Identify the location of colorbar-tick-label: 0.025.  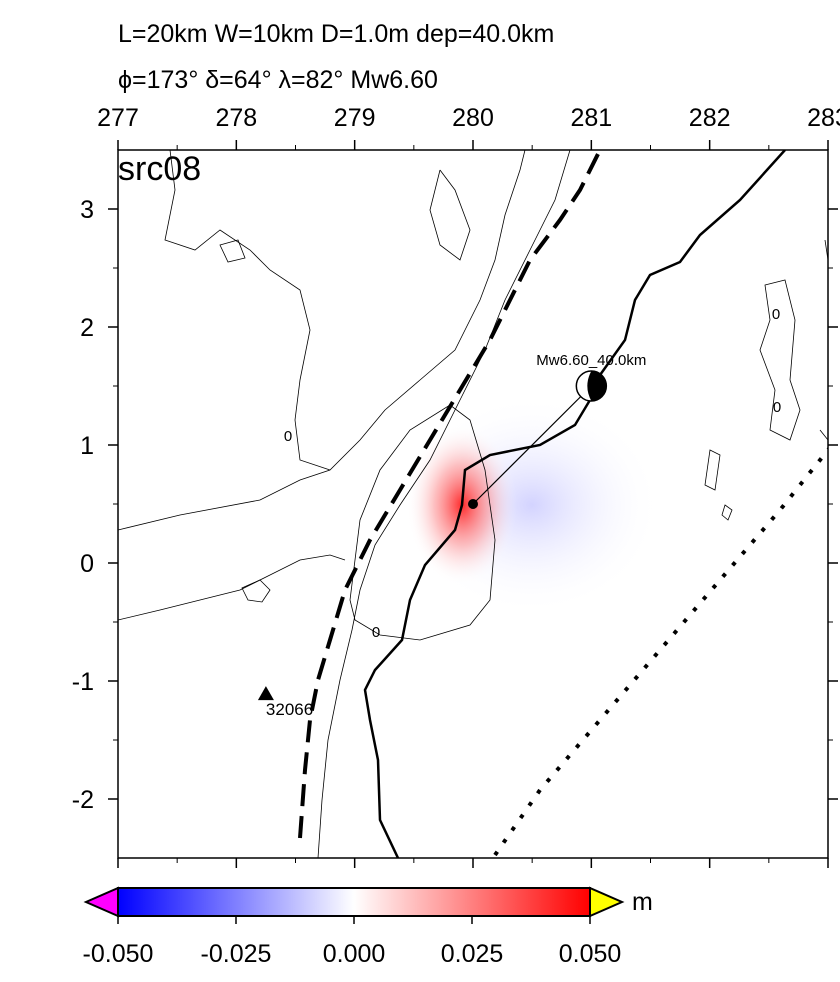
(472, 954).